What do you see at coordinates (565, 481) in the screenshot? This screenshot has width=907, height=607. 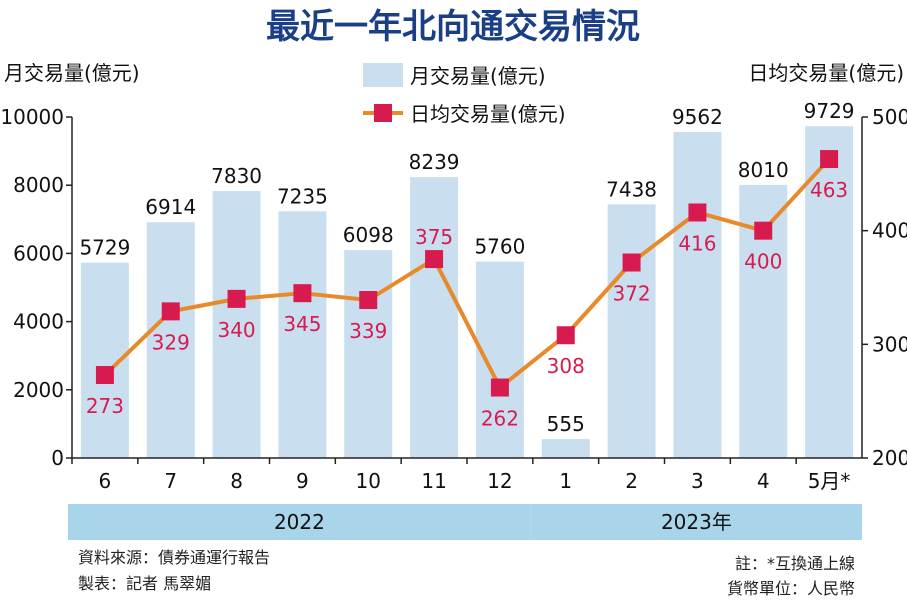 I see `x-tick-label: 1` at bounding box center [565, 481].